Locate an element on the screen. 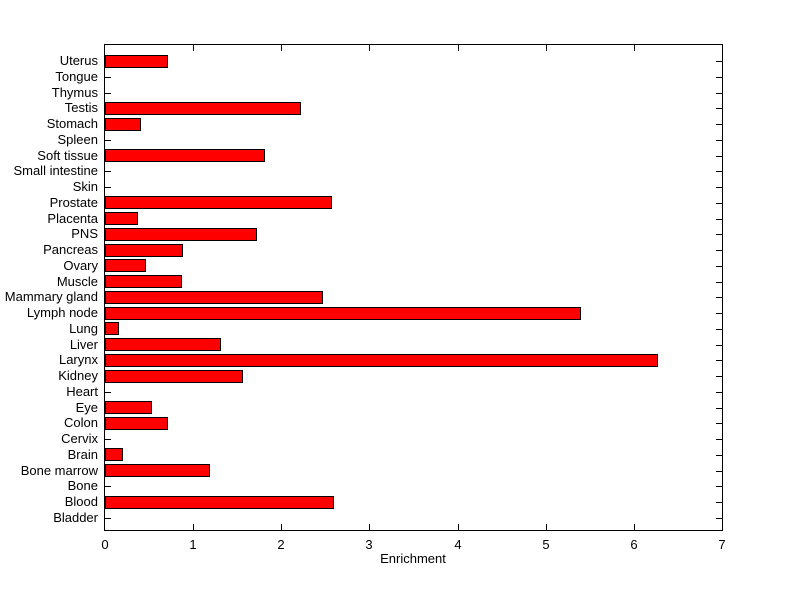 This screenshot has height=599, width=800. y-tick-label: Brain is located at coordinates (82, 454).